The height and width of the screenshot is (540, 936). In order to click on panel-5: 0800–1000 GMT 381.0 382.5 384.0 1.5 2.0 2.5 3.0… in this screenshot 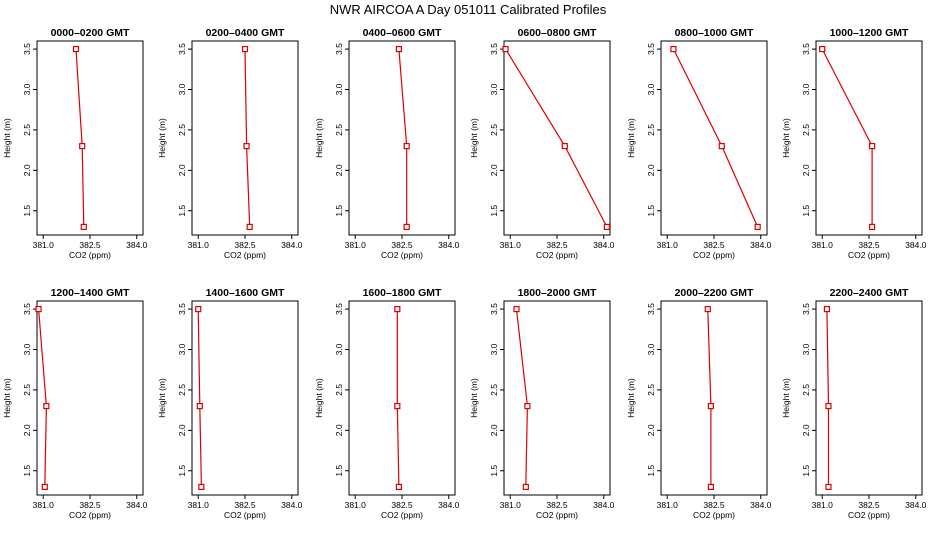, I will do `click(699, 143)`.